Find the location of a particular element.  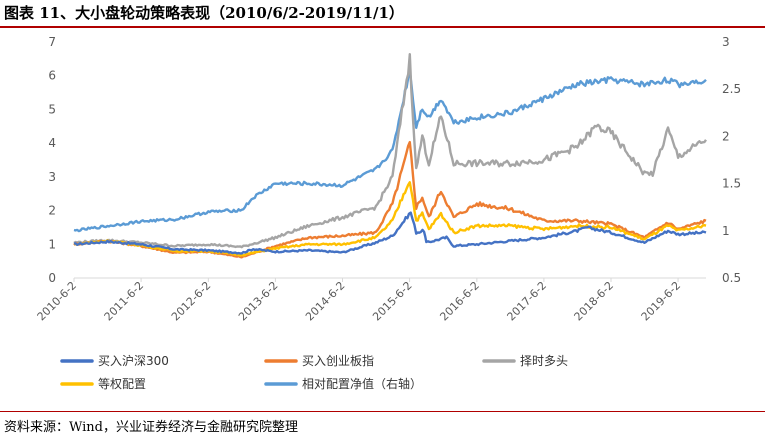

title-rule is located at coordinates (382, 27).